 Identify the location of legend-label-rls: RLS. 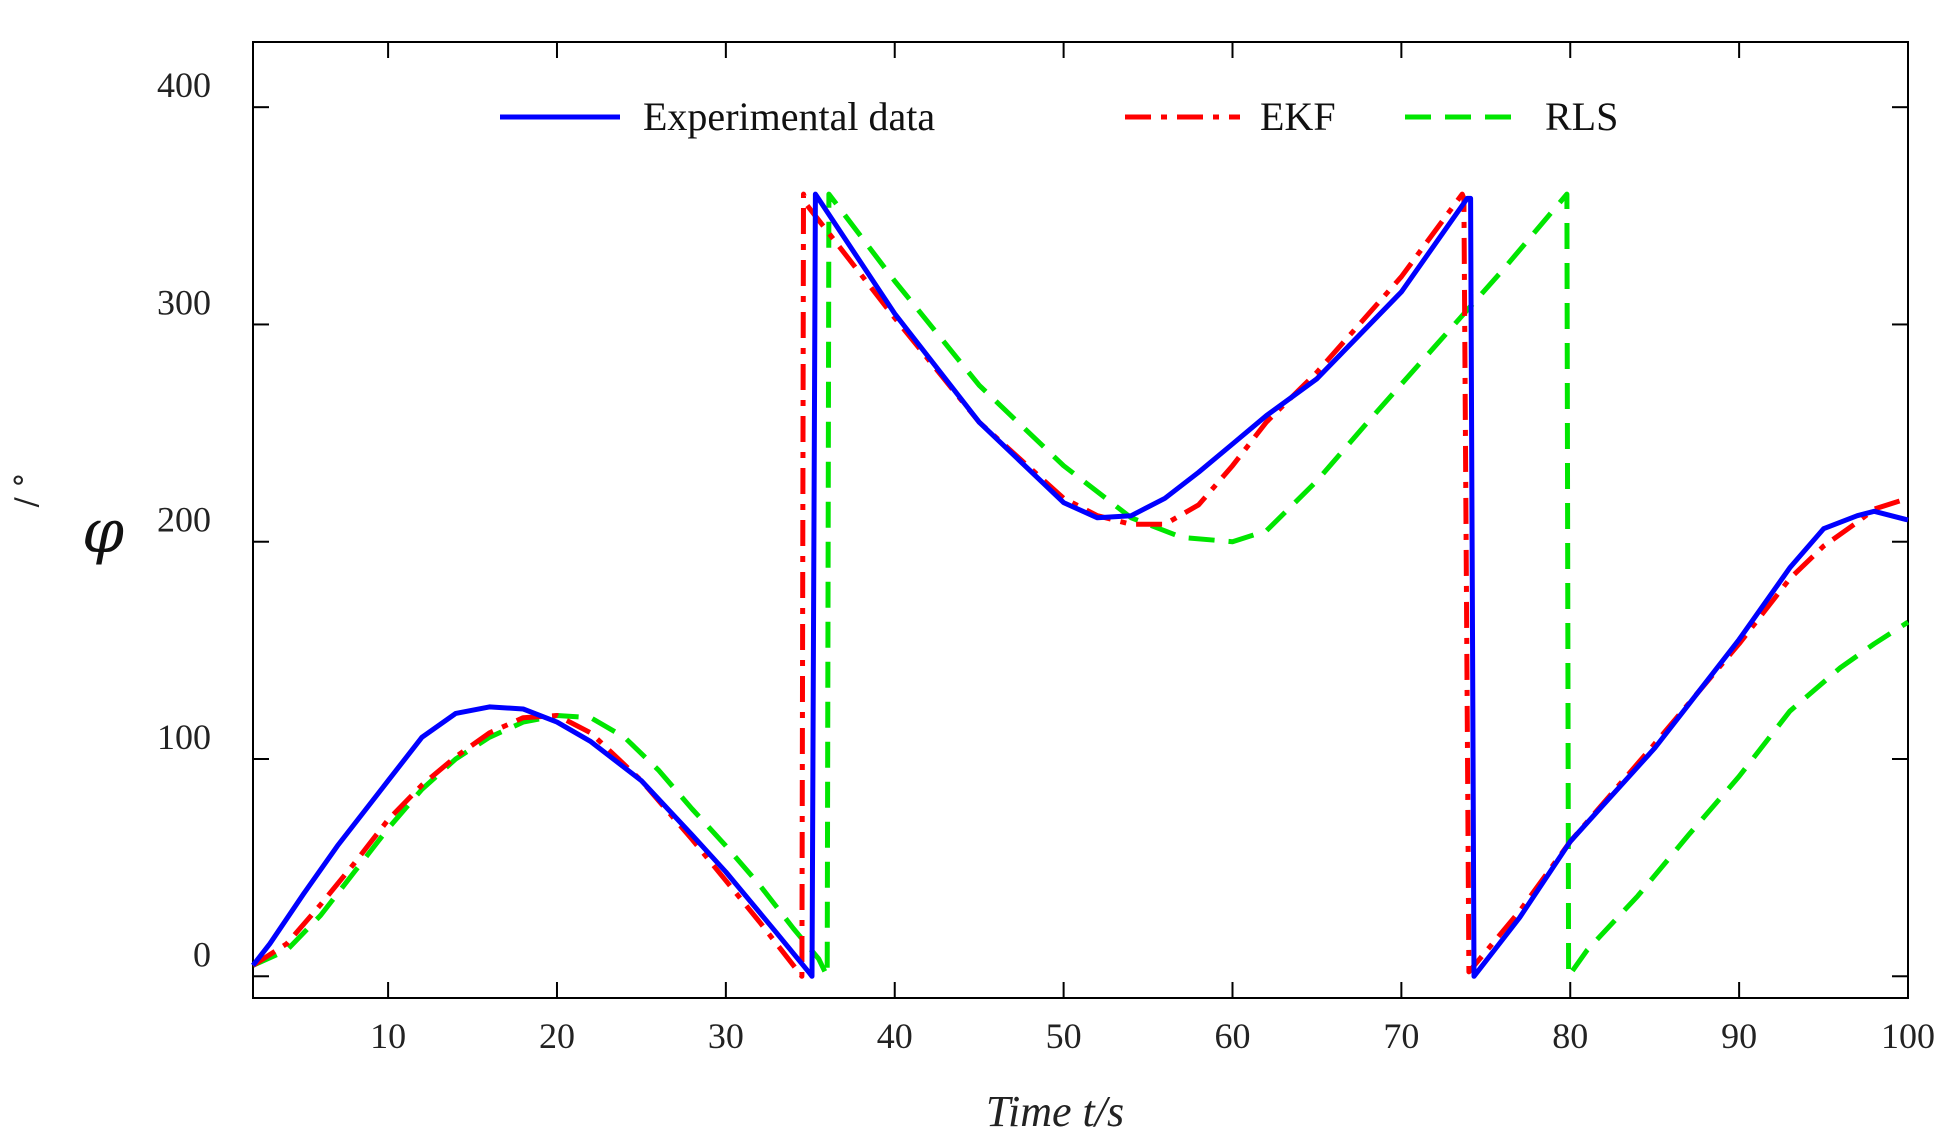
(1581, 116).